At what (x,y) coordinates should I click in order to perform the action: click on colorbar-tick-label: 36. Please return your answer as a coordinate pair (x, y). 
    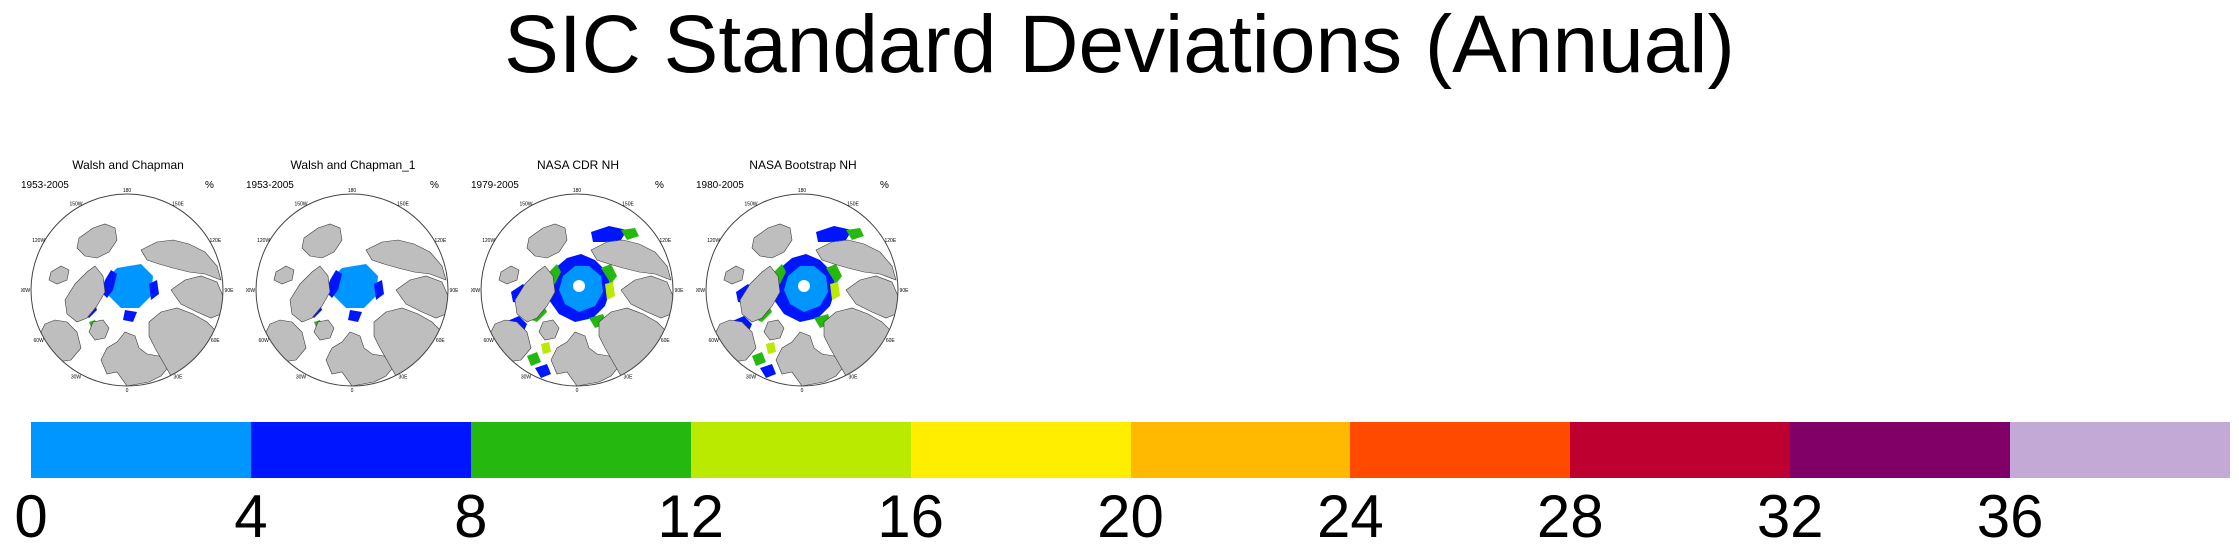
    Looking at the image, I should click on (2010, 516).